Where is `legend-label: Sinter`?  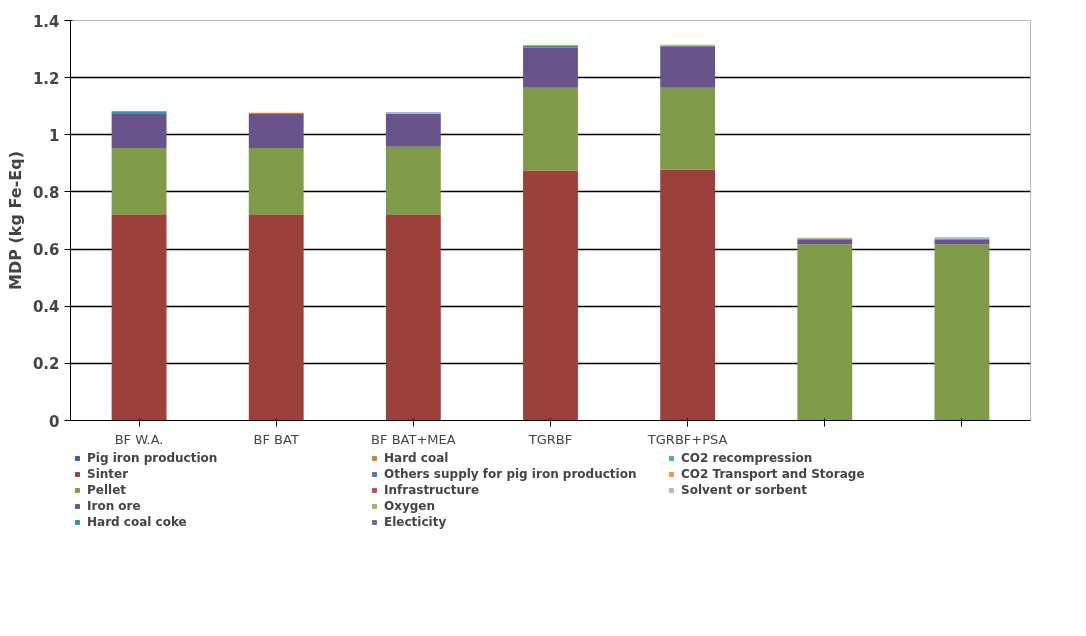
legend-label: Sinter is located at coordinates (108, 474).